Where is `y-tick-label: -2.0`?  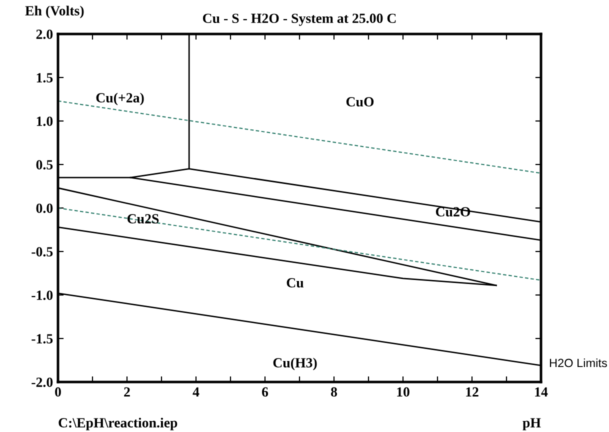 y-tick-label: -2.0 is located at coordinates (42, 383).